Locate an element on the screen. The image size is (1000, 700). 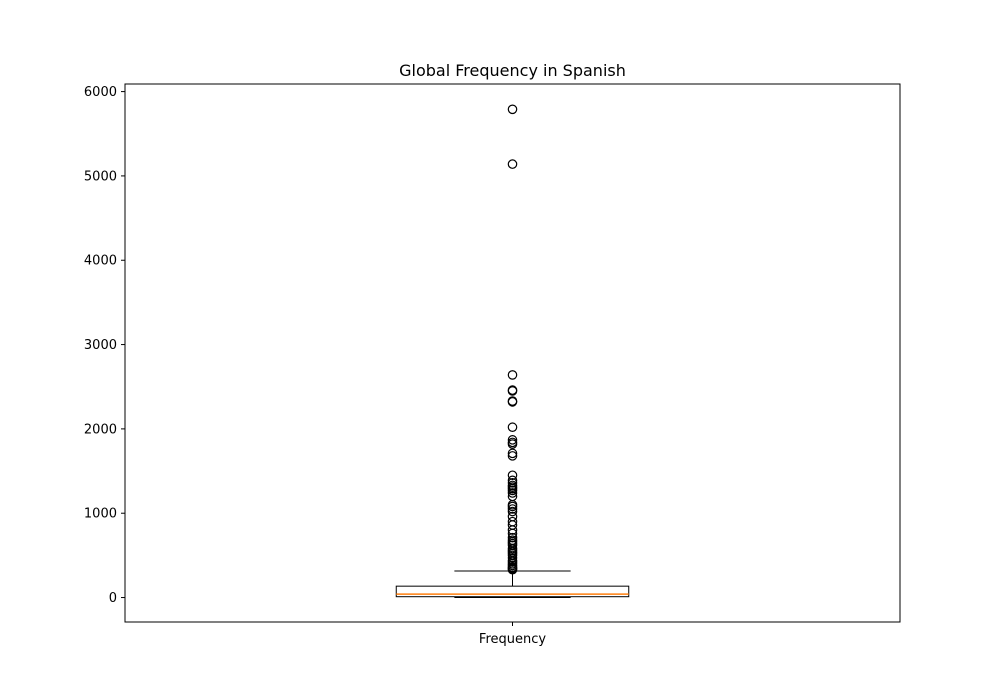
y-tick-label: 5000 is located at coordinates (100, 176).